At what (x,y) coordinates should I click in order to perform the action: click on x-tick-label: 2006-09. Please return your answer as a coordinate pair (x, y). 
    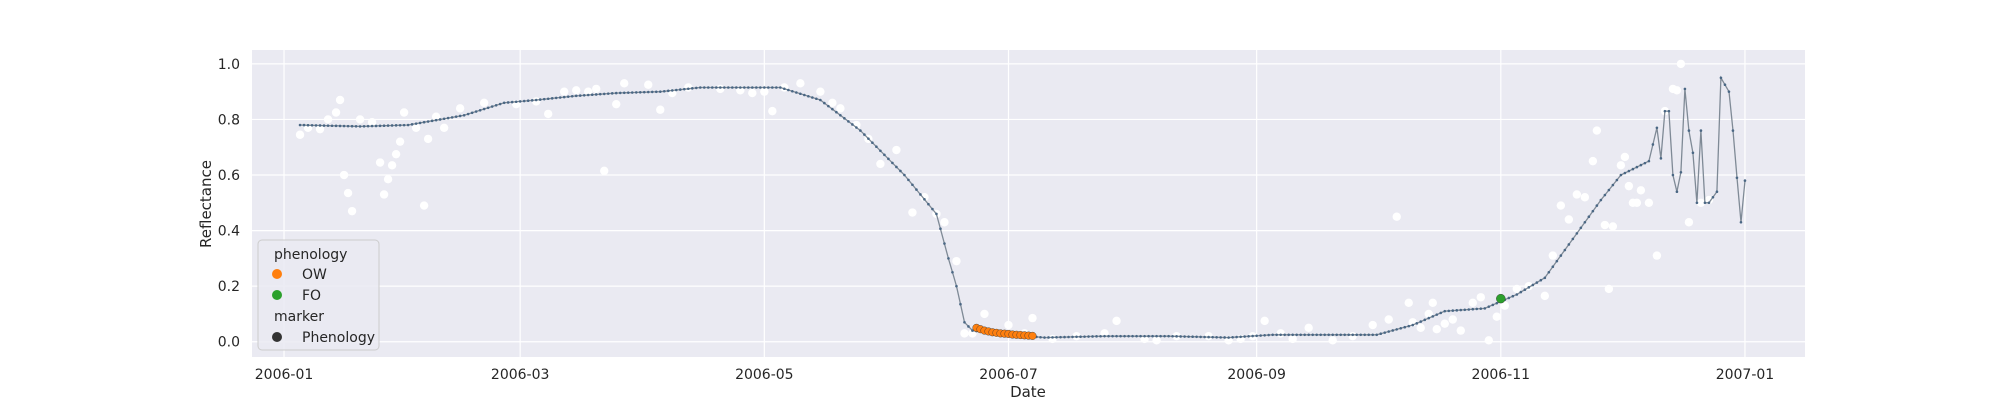
    Looking at the image, I should click on (1256, 375).